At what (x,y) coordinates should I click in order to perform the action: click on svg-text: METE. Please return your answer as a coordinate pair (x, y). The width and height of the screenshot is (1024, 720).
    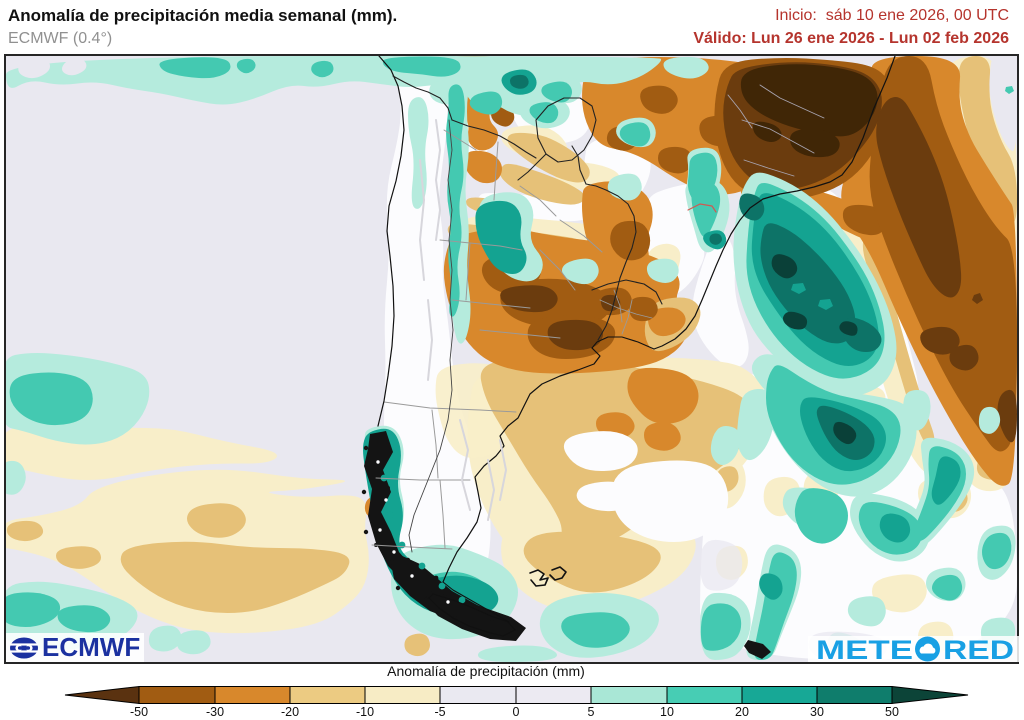
    Looking at the image, I should click on (864, 649).